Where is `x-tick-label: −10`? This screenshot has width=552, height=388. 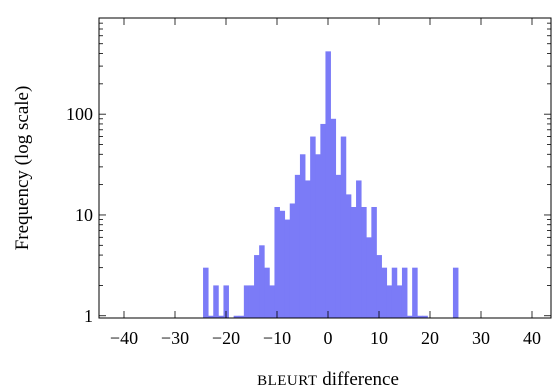
x-tick-label: −10 is located at coordinates (277, 338).